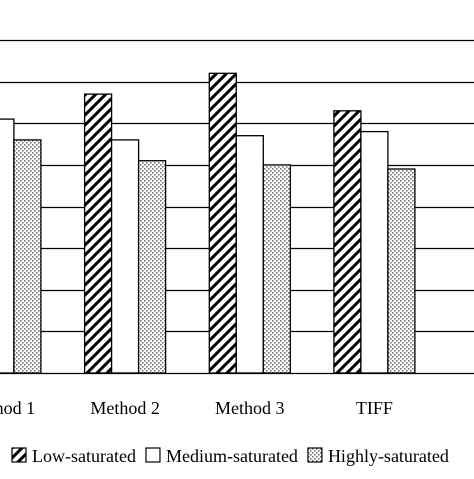 This screenshot has height=479, width=474. Describe the element at coordinates (374, 252) in the screenshot. I see `bar-medium-saturated-tiff` at that location.